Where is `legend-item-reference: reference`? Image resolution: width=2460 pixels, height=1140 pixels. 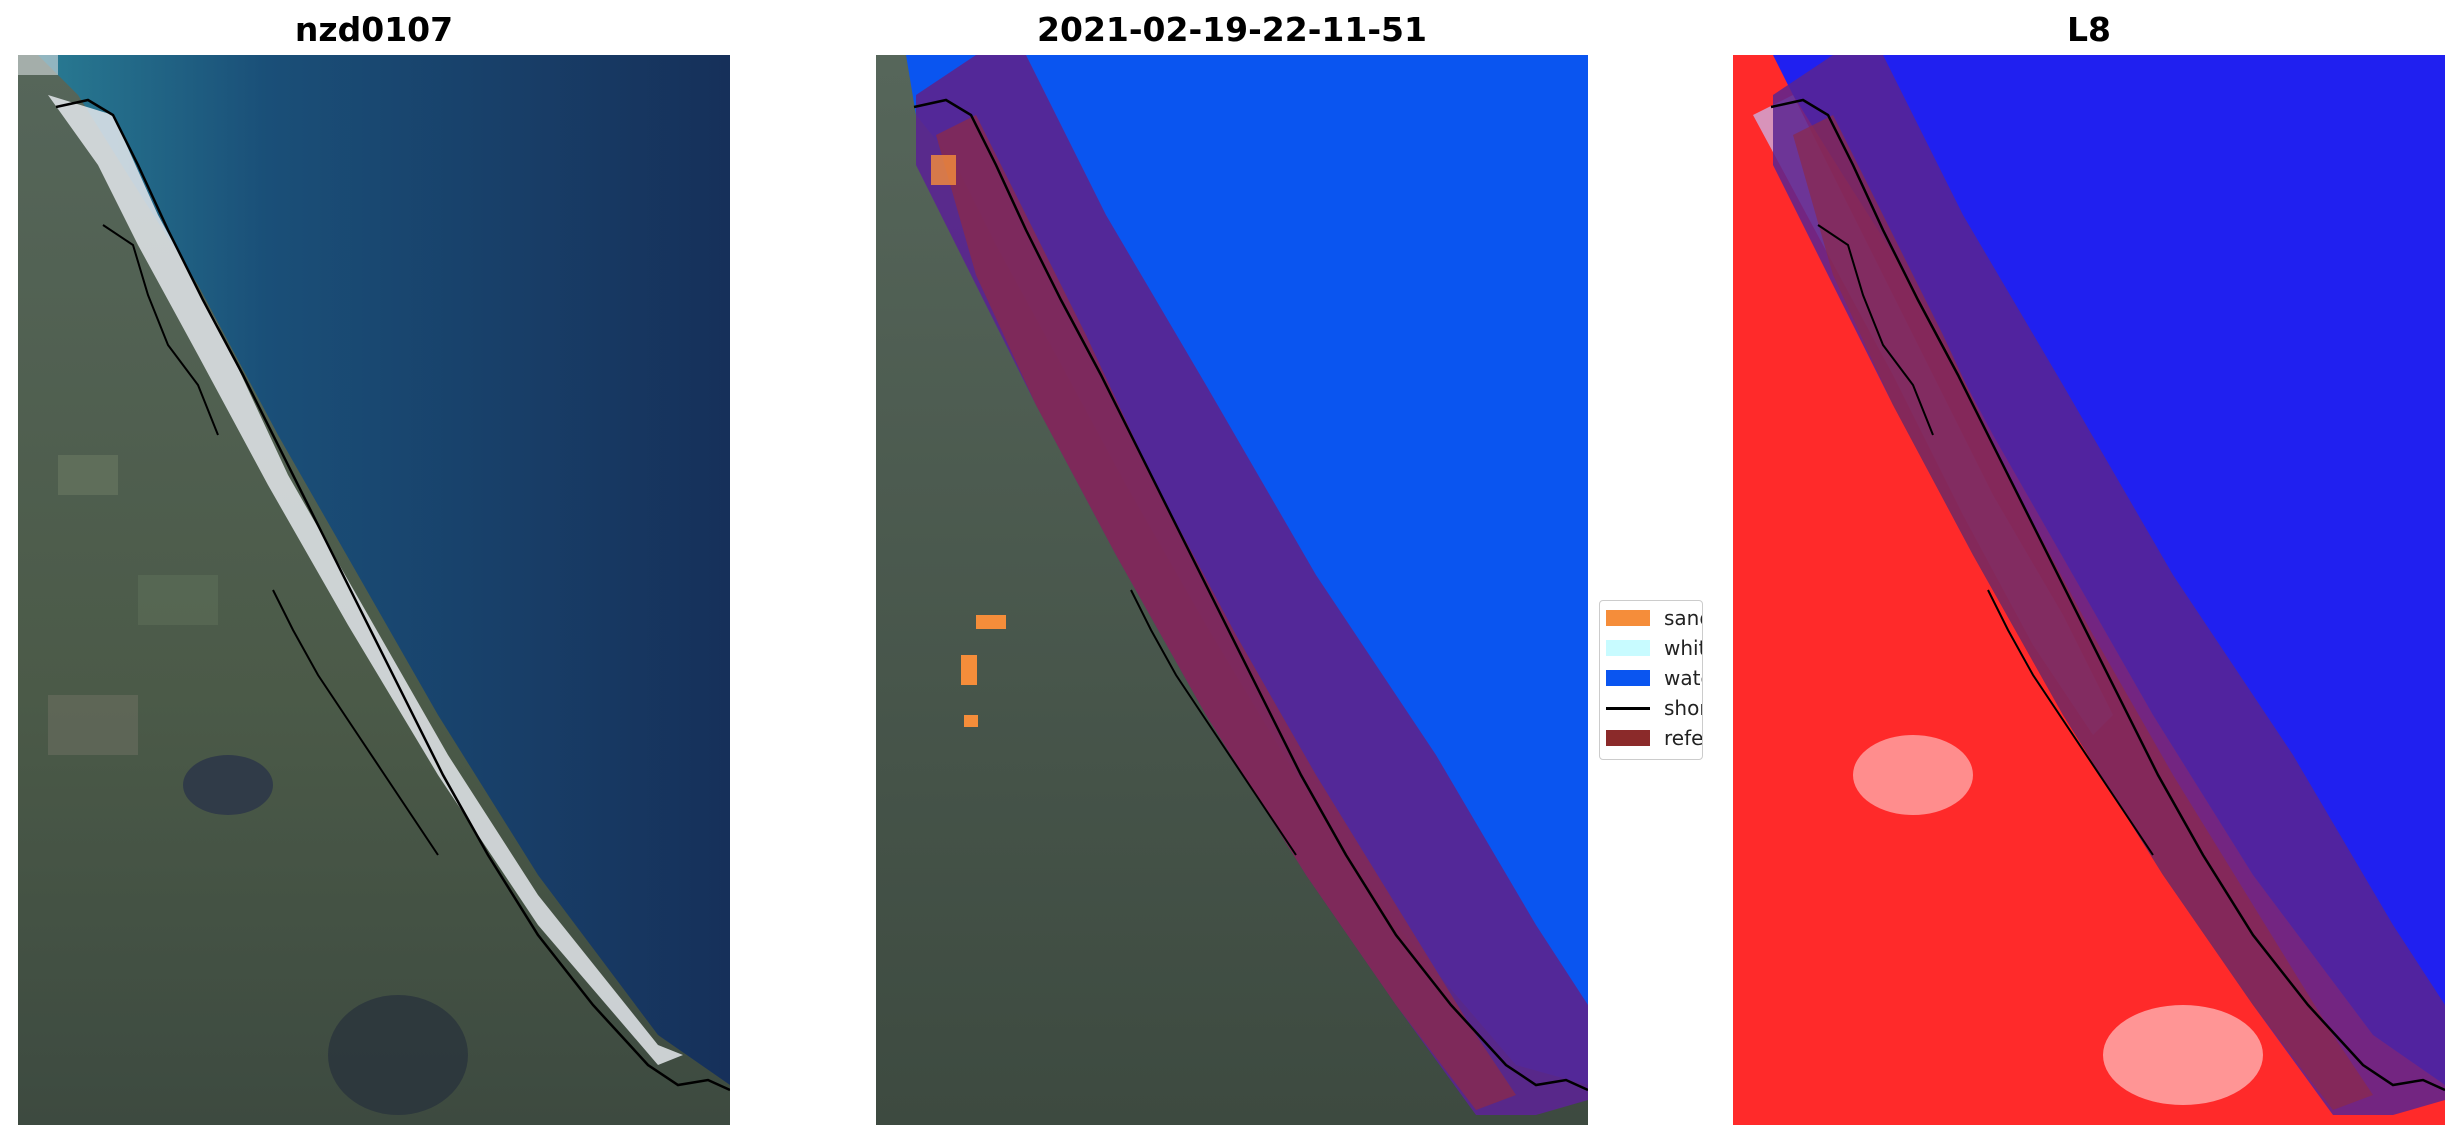
legend-item-reference: reference is located at coordinates (1654, 738).